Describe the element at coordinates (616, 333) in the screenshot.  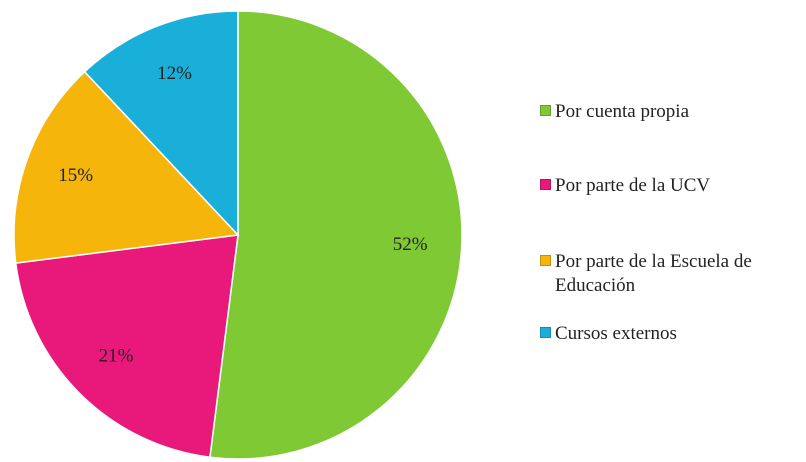
I see `legend-label: Cursos externos` at that location.